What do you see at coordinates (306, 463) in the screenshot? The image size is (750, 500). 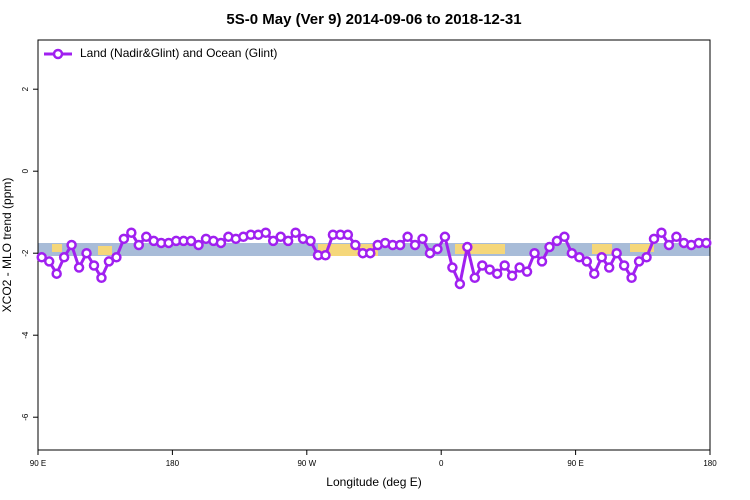 I see `x-tick-label: 90 W` at bounding box center [306, 463].